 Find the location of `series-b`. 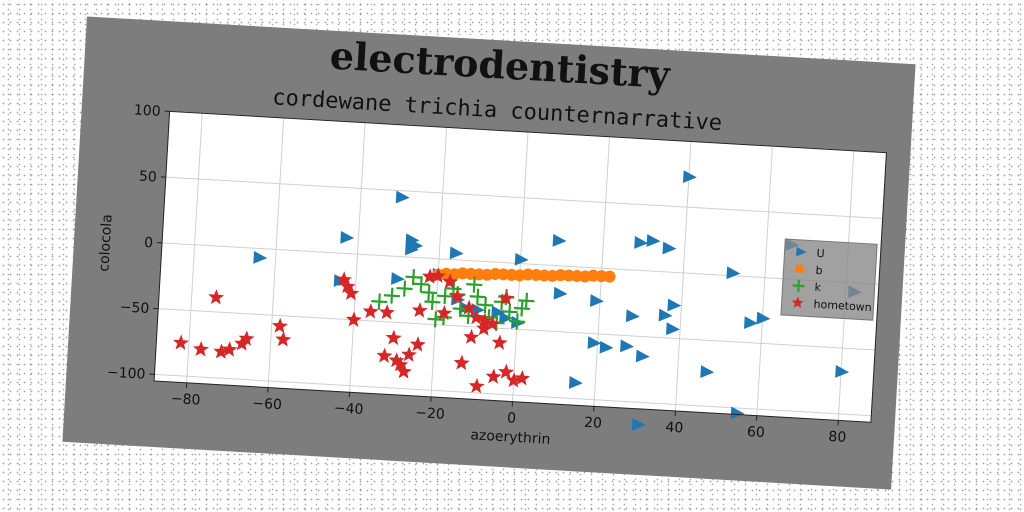

series-b is located at coordinates (524, 275).